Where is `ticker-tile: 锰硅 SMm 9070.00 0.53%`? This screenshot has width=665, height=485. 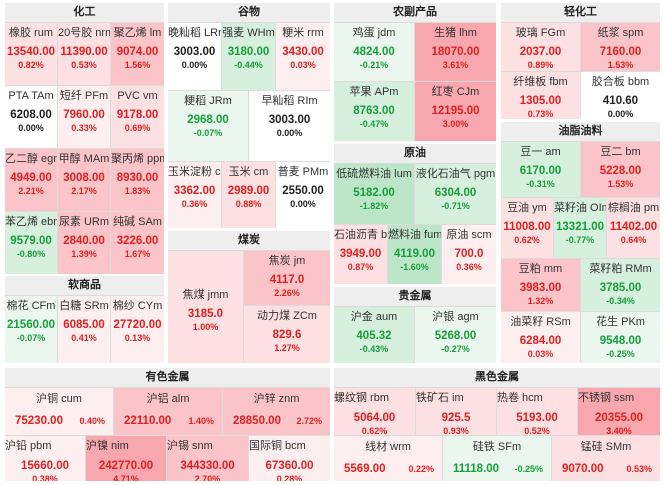
ticker-tile: 锰硅 SMm 9070.00 0.53% is located at coordinates (606, 458).